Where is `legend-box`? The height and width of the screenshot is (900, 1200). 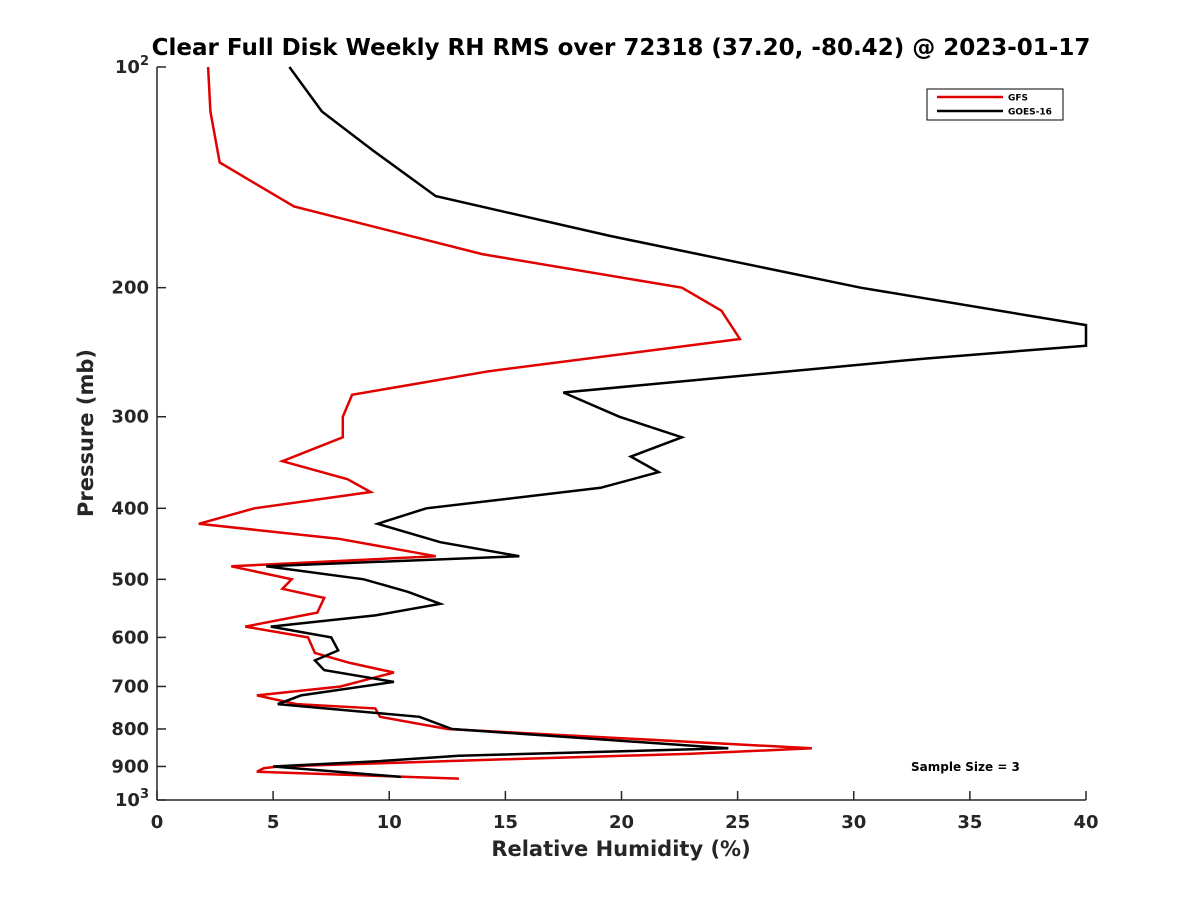
legend-box is located at coordinates (995, 104).